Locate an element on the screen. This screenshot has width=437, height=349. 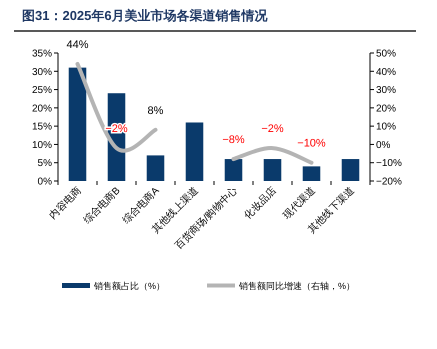
y-tick-label: 10% is located at coordinates (42, 145).